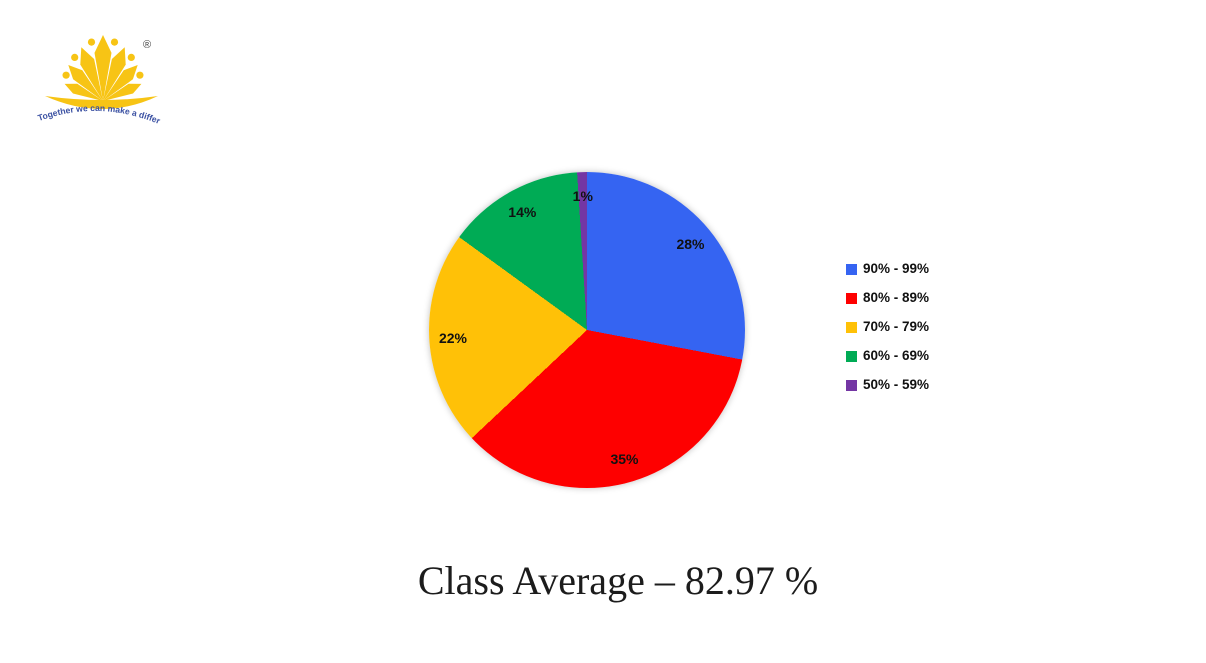  I want to click on slice-label: 22%, so click(452, 338).